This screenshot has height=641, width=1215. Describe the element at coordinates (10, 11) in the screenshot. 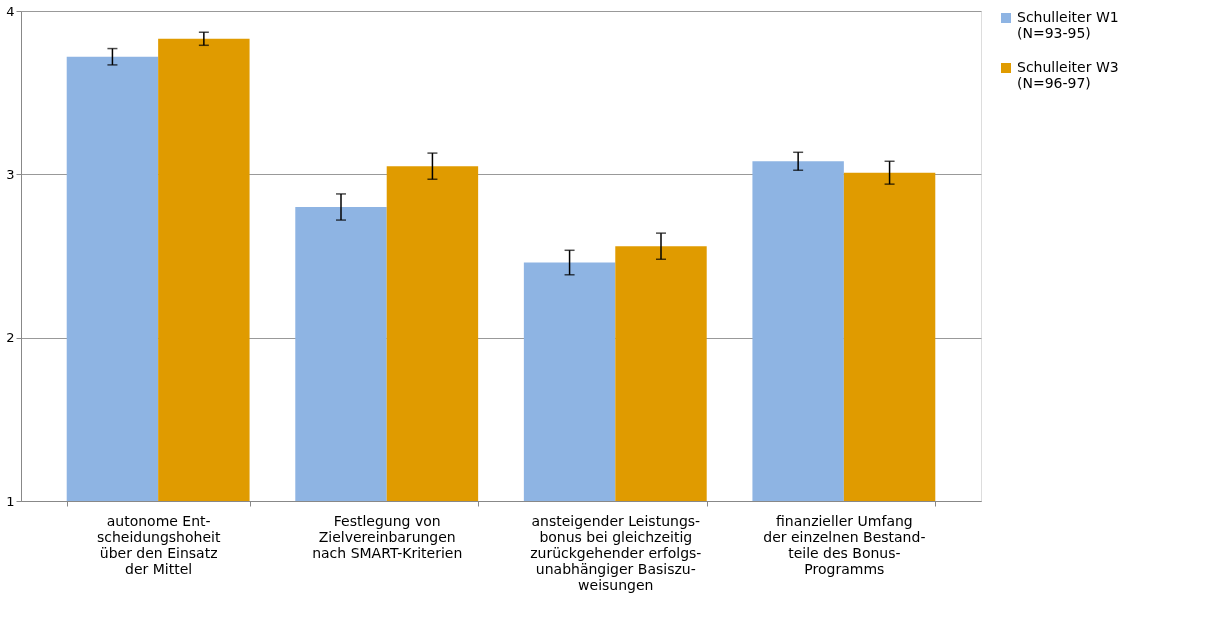

I see `y-tick-label: 4` at that location.